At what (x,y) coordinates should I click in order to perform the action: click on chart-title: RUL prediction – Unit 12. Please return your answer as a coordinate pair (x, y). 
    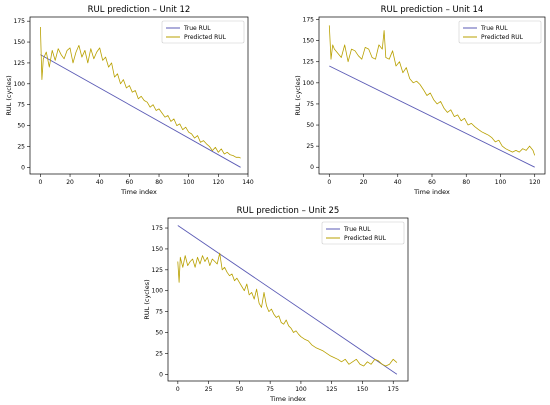
    Looking at the image, I should click on (139, 10).